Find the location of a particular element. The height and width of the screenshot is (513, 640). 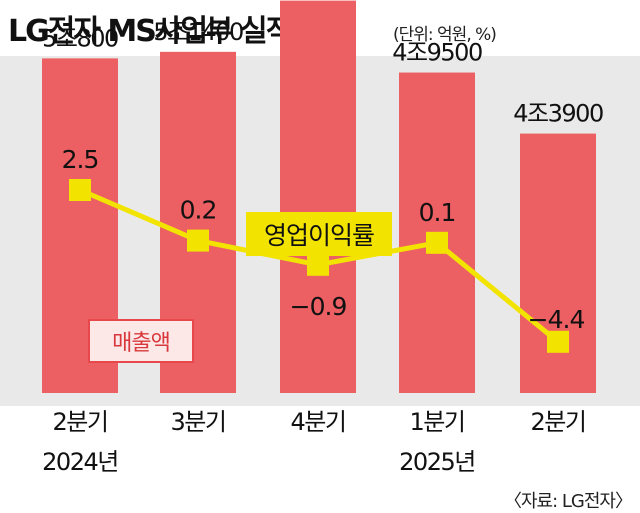

unit-label: (단위: 억원, %) is located at coordinates (445, 35).